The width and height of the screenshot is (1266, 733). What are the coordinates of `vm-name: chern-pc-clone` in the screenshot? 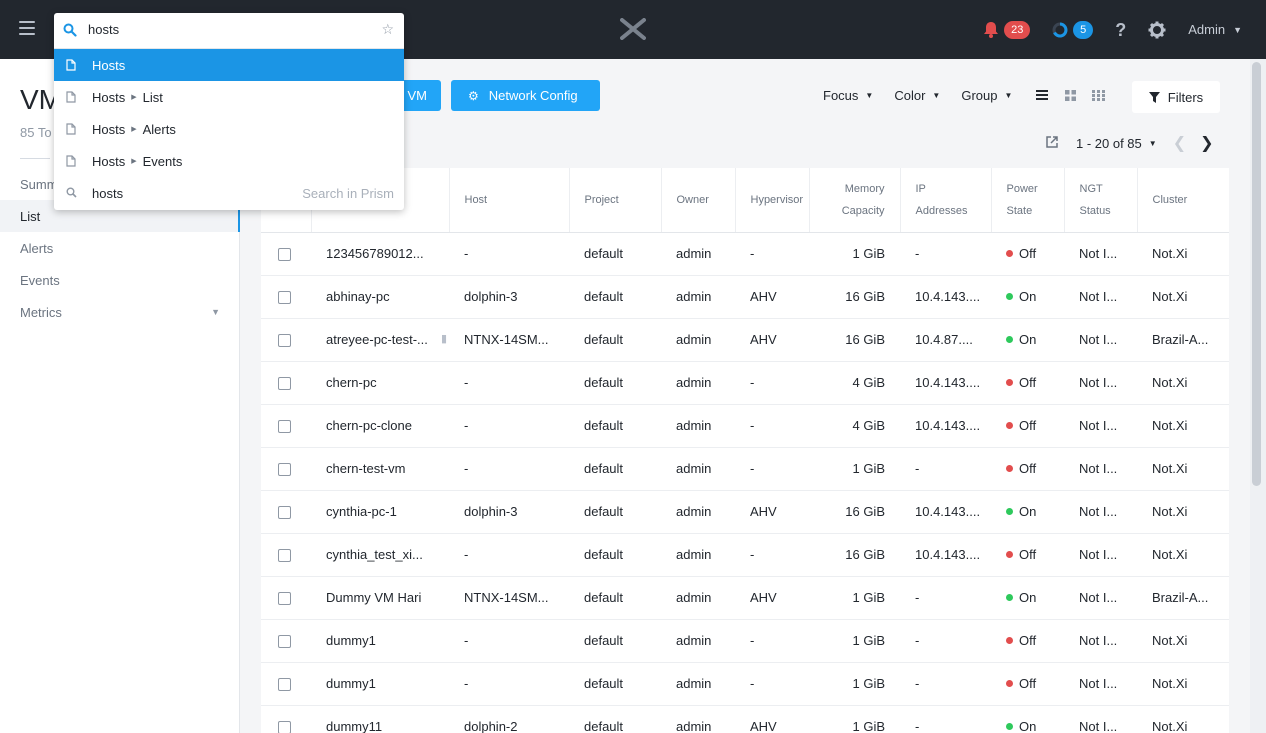 It's located at (369, 425).